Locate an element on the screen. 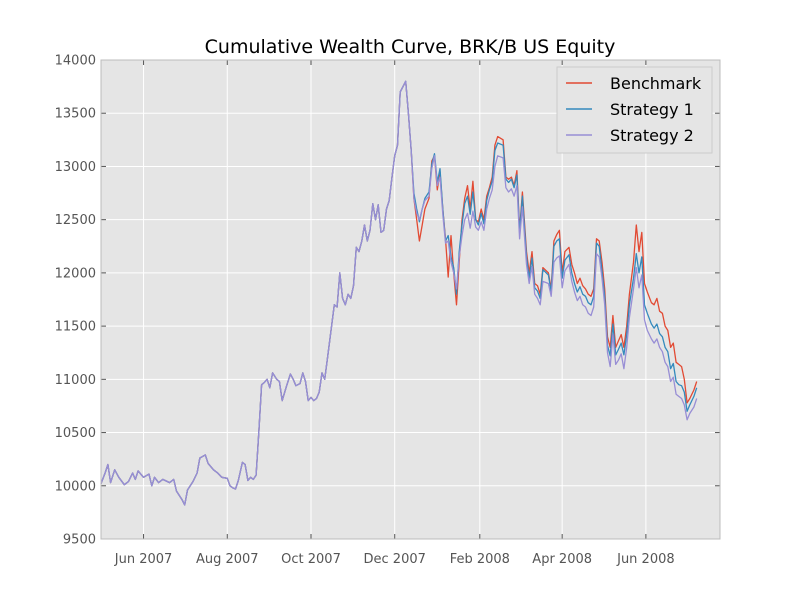  legend-label: Benchmark is located at coordinates (656, 83).